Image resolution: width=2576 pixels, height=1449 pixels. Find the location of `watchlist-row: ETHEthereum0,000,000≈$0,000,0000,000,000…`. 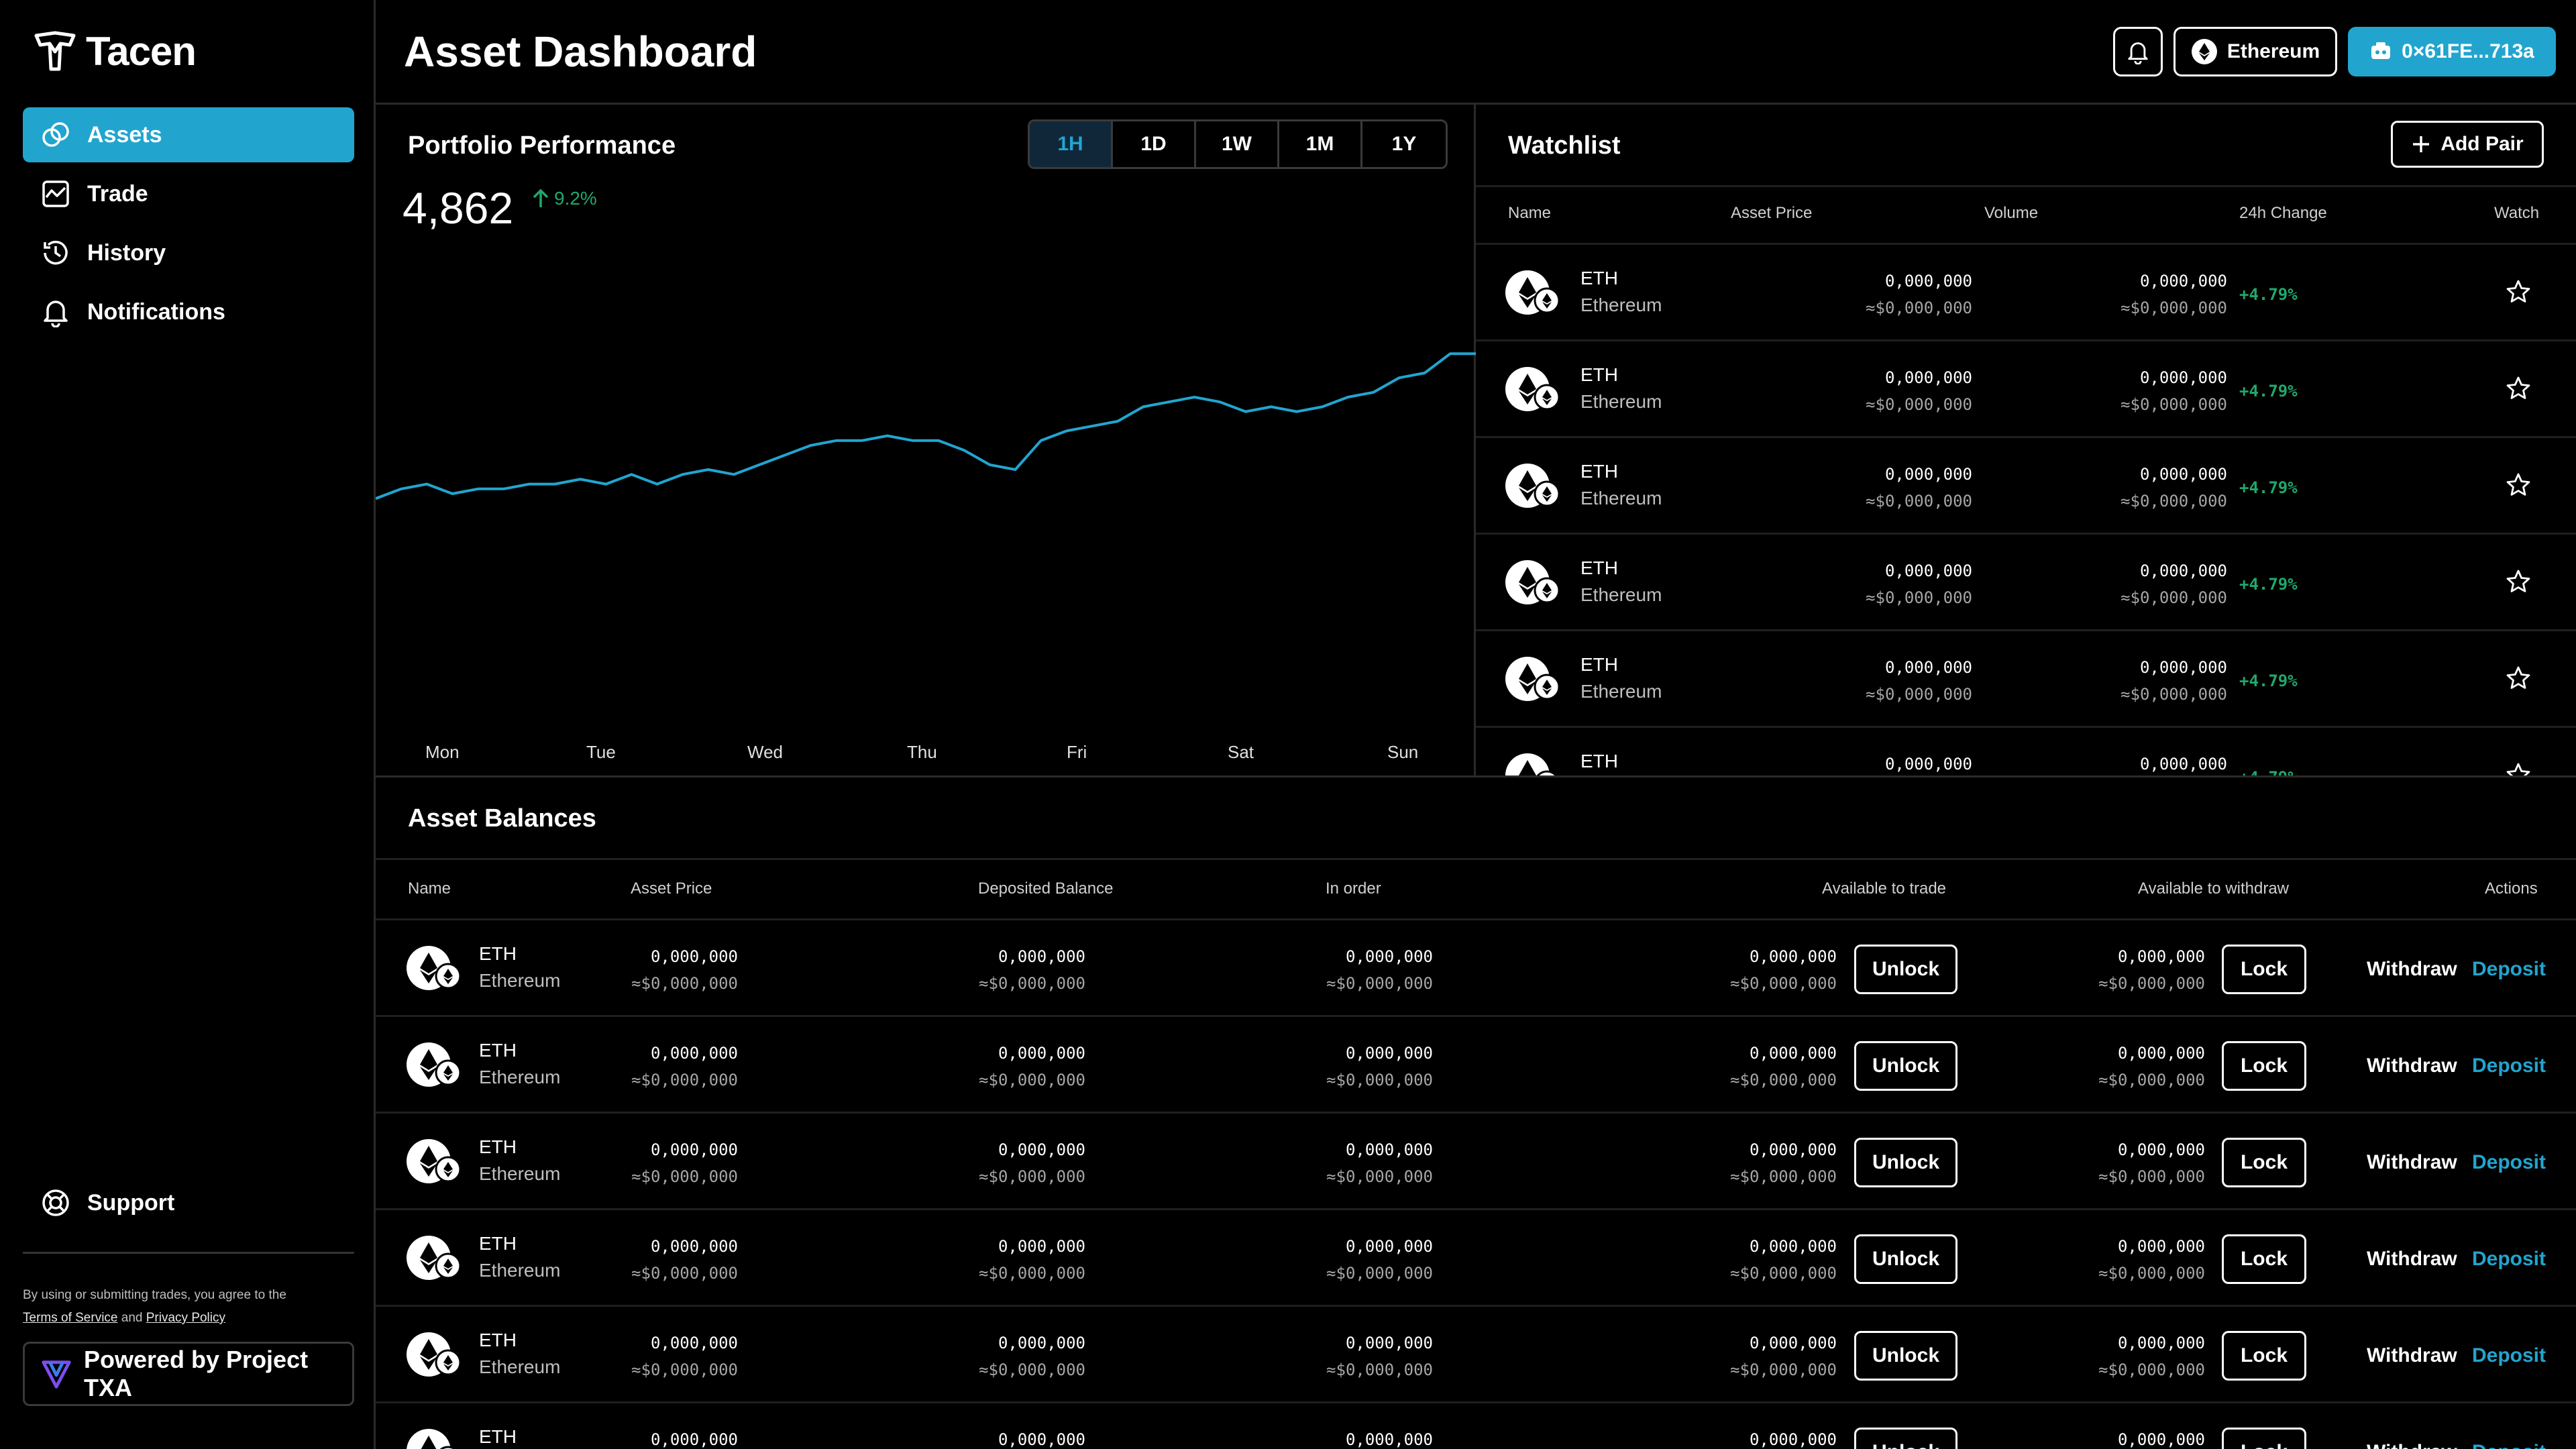

watchlist-row: ETHEthereum0,000,000≈$0,000,0000,000,000… is located at coordinates (2026, 751).